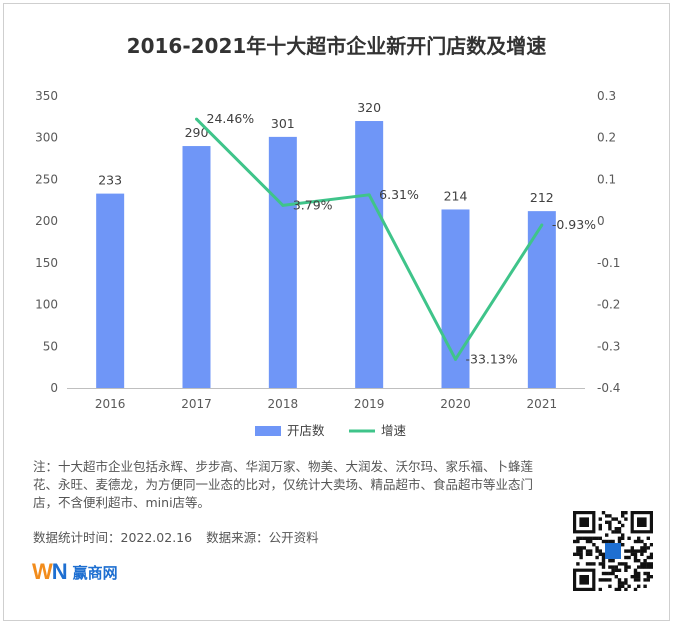 The height and width of the screenshot is (624, 673). Describe the element at coordinates (369, 404) in the screenshot. I see `x-tick-label: 2019` at that location.